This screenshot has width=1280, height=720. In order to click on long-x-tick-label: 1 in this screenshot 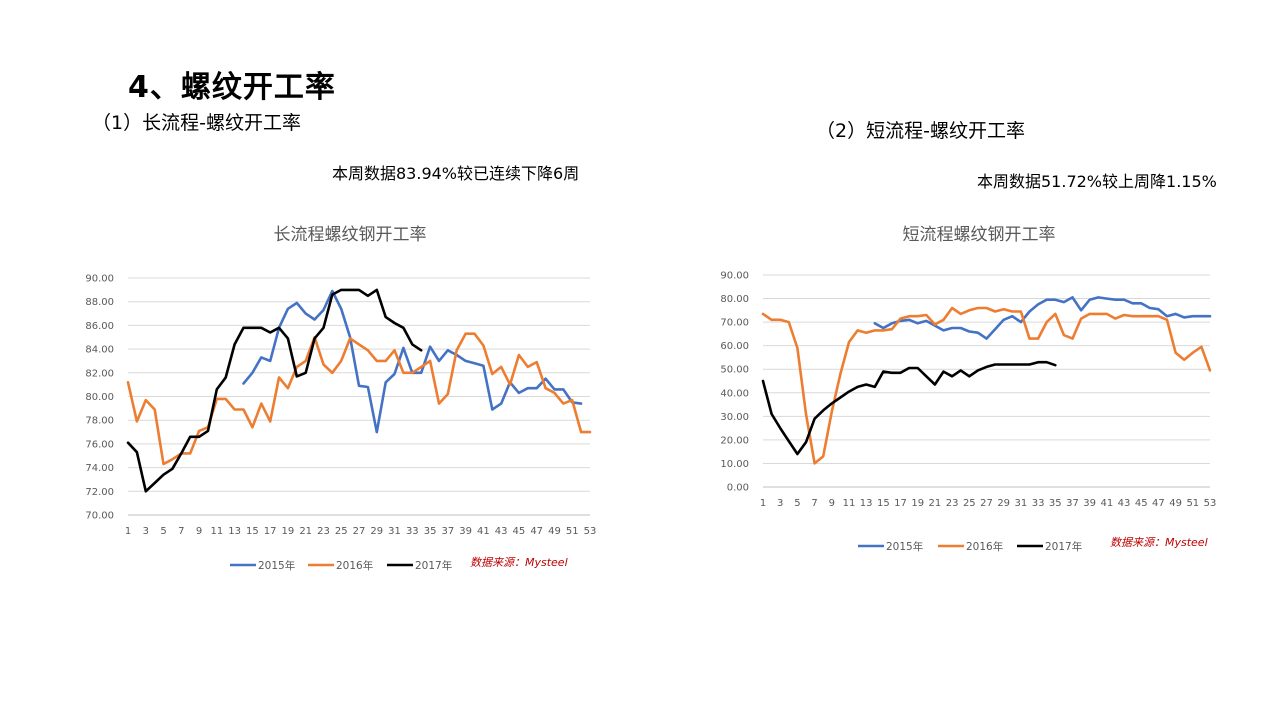, I will do `click(128, 531)`.